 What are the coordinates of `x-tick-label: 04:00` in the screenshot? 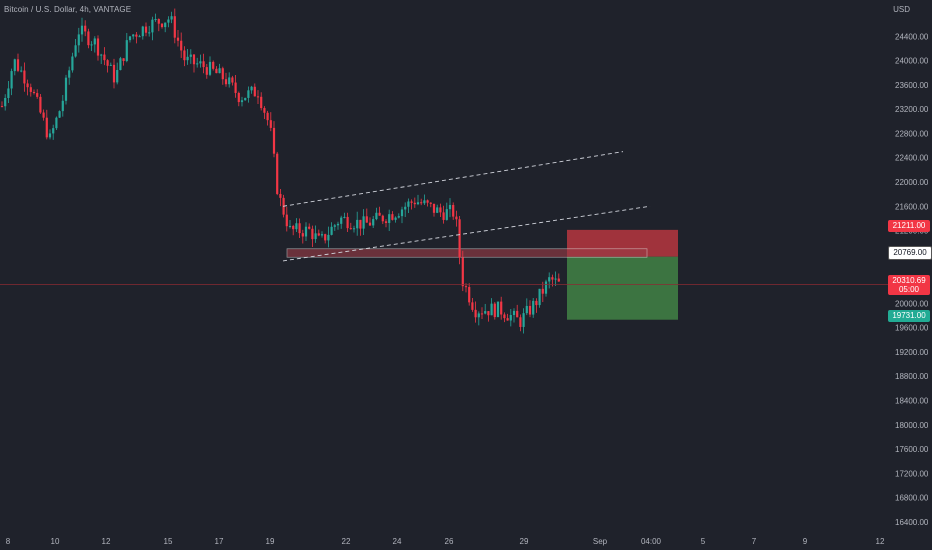 It's located at (651, 541).